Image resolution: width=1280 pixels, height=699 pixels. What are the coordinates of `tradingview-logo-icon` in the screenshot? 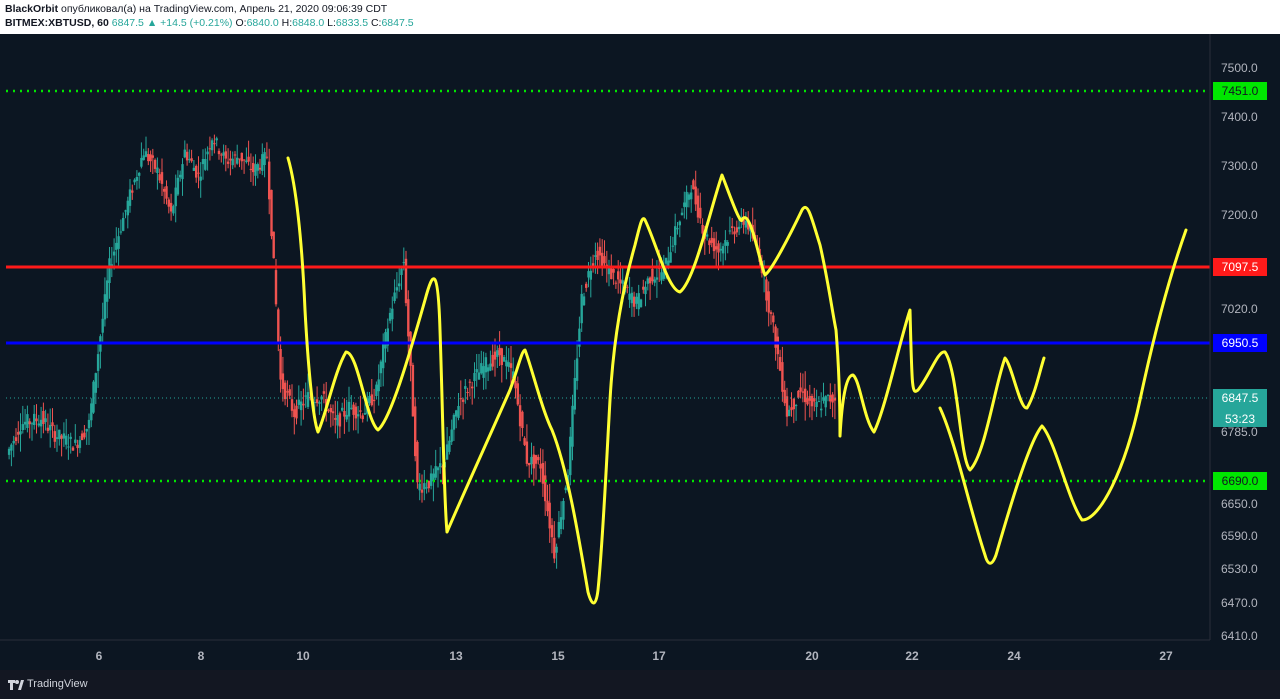 It's located at (16, 685).